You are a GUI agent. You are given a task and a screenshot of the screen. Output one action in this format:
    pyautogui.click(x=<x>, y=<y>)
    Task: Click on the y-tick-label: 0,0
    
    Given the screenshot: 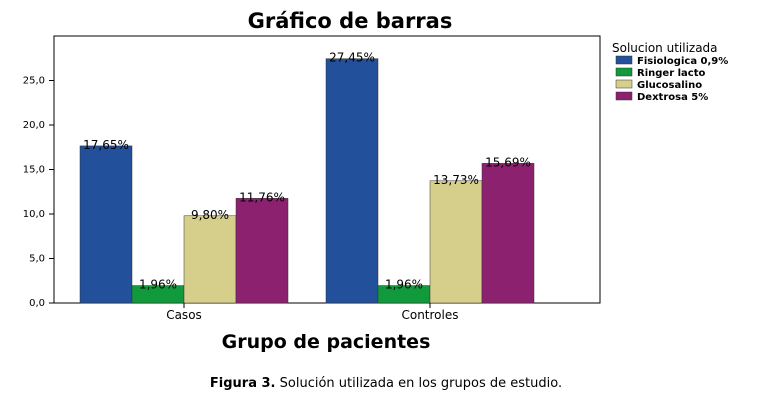 What is the action you would take?
    pyautogui.click(x=37, y=303)
    